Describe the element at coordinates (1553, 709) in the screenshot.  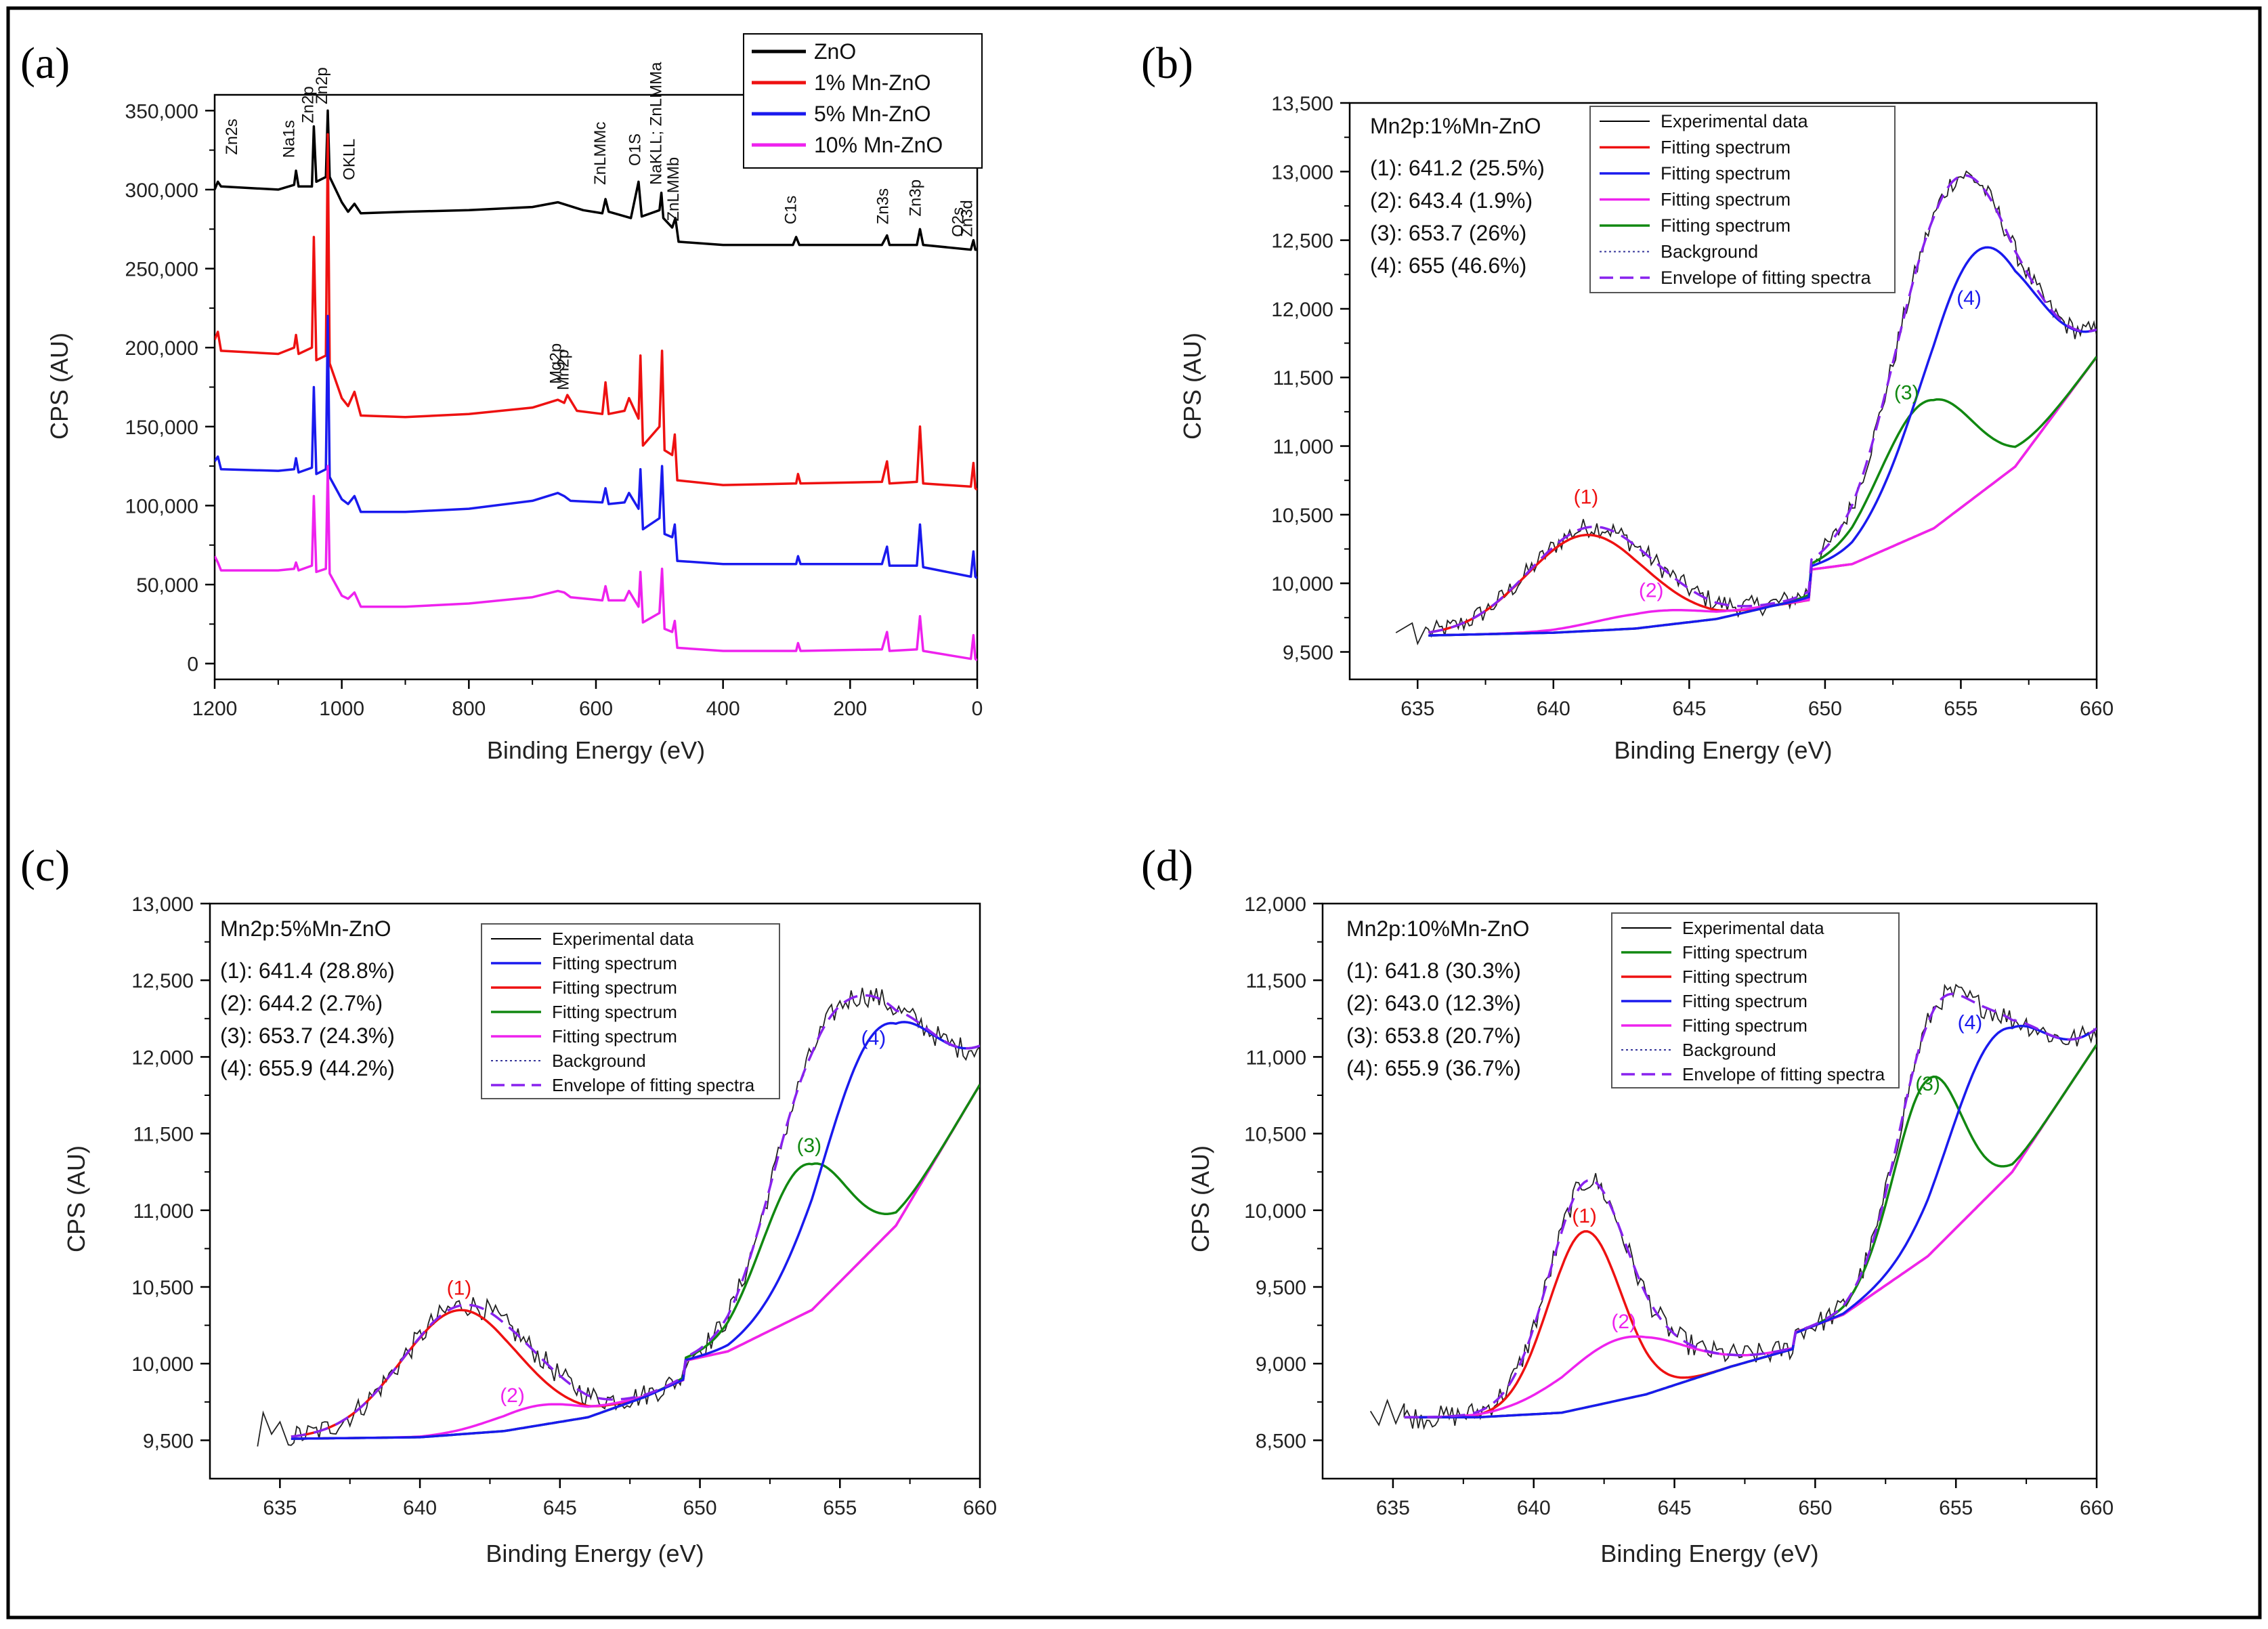
I see `x-tick-label: 640` at that location.